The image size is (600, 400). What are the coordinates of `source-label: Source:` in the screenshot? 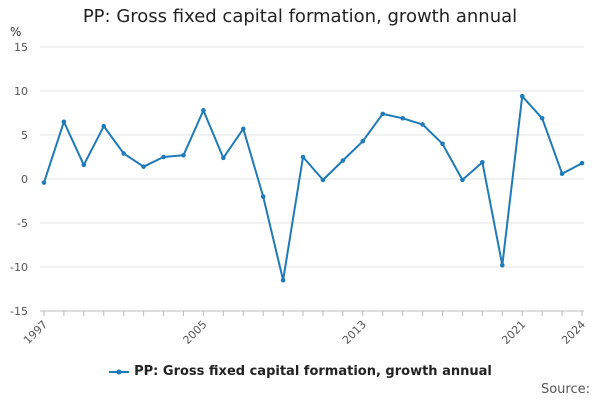 It's located at (565, 389).